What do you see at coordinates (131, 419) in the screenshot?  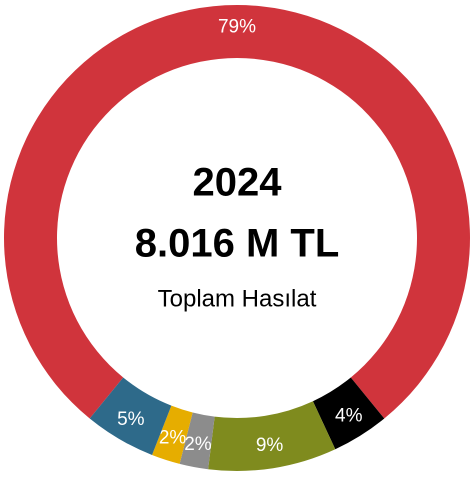 I see `slice-label: 5%` at bounding box center [131, 419].